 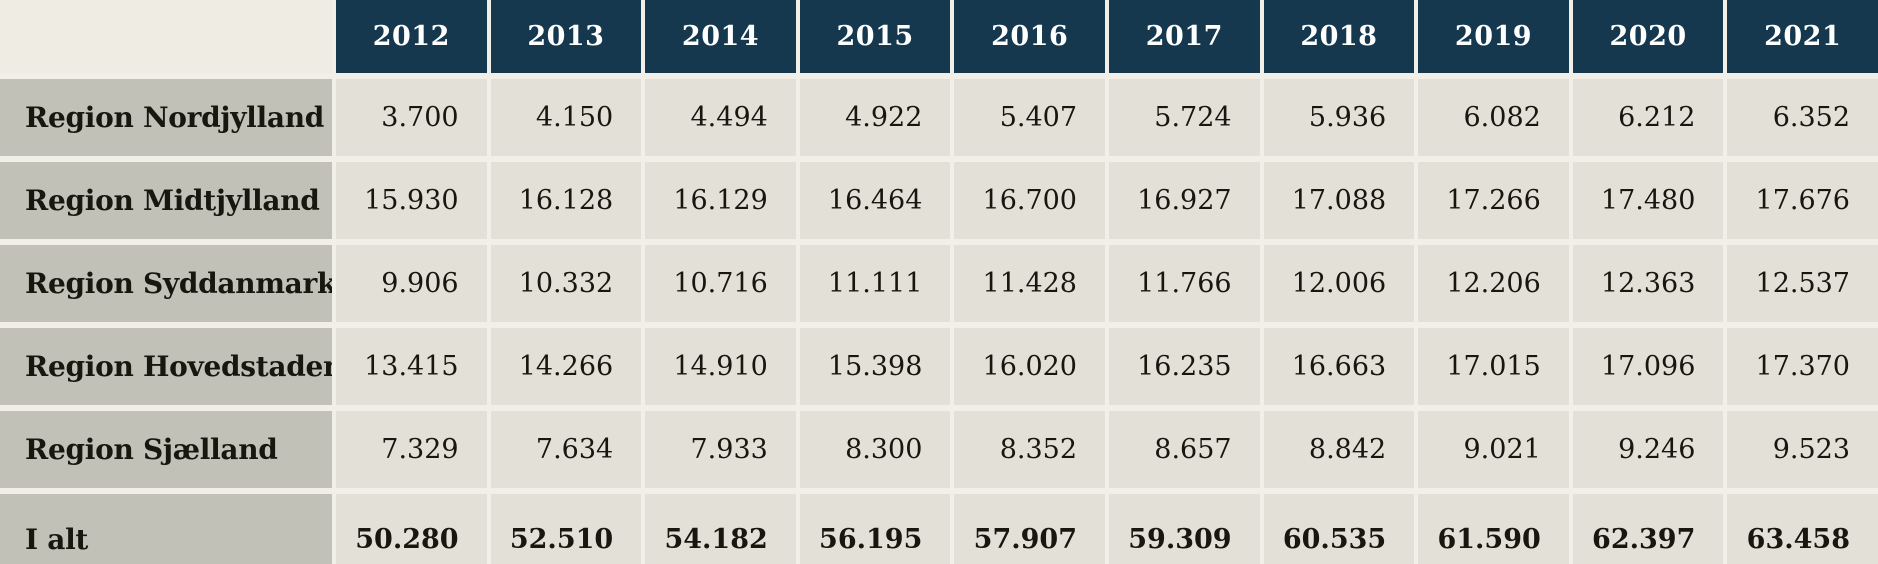 I want to click on value-cell: 4.494, so click(x=720, y=117).